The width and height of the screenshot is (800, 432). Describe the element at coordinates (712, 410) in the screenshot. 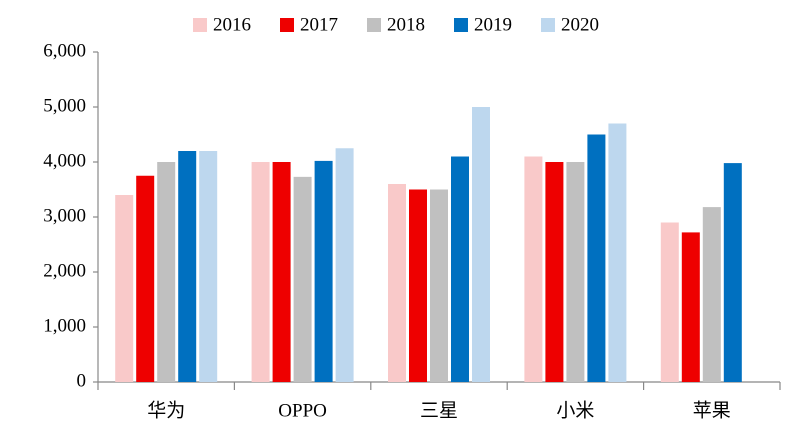

I see `x-tick-label: 苹果` at that location.